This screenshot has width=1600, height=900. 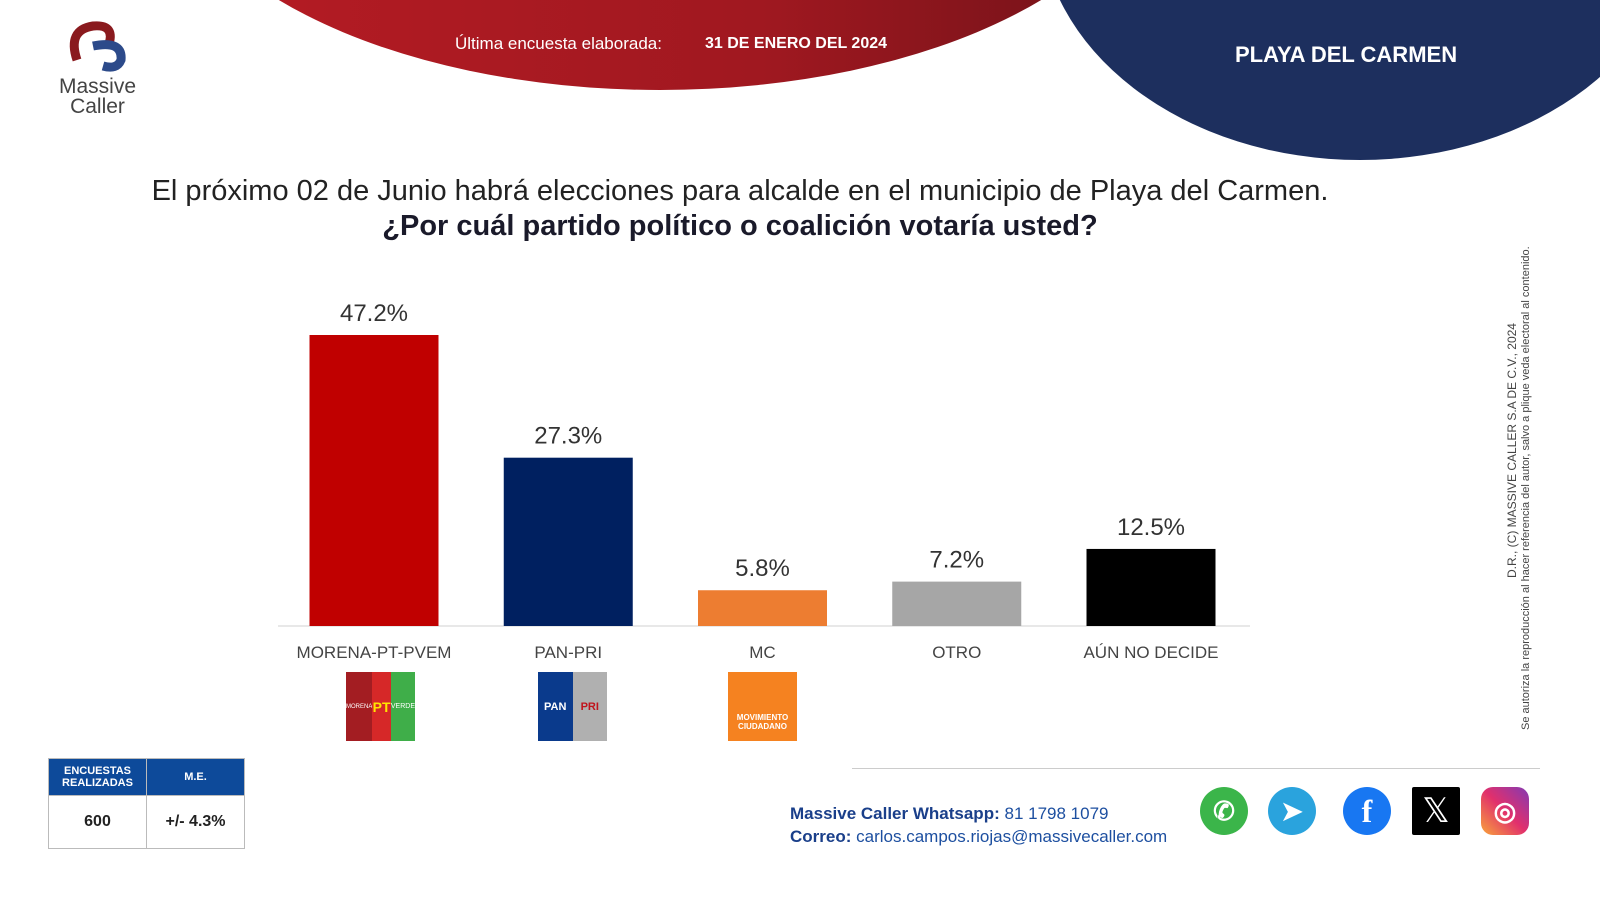 I want to click on x-icon: 𝕏, so click(x=1436, y=811).